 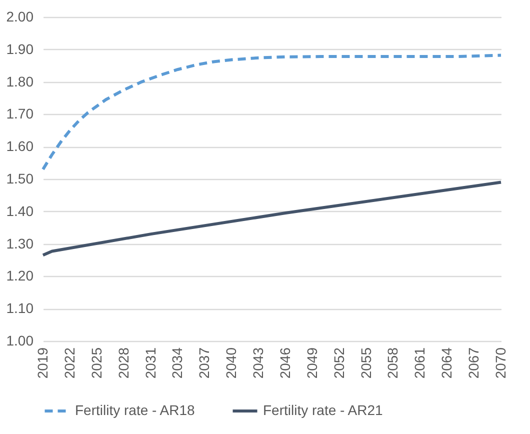 What do you see at coordinates (474, 363) in the screenshot?
I see `x-tick-label: 2067` at bounding box center [474, 363].